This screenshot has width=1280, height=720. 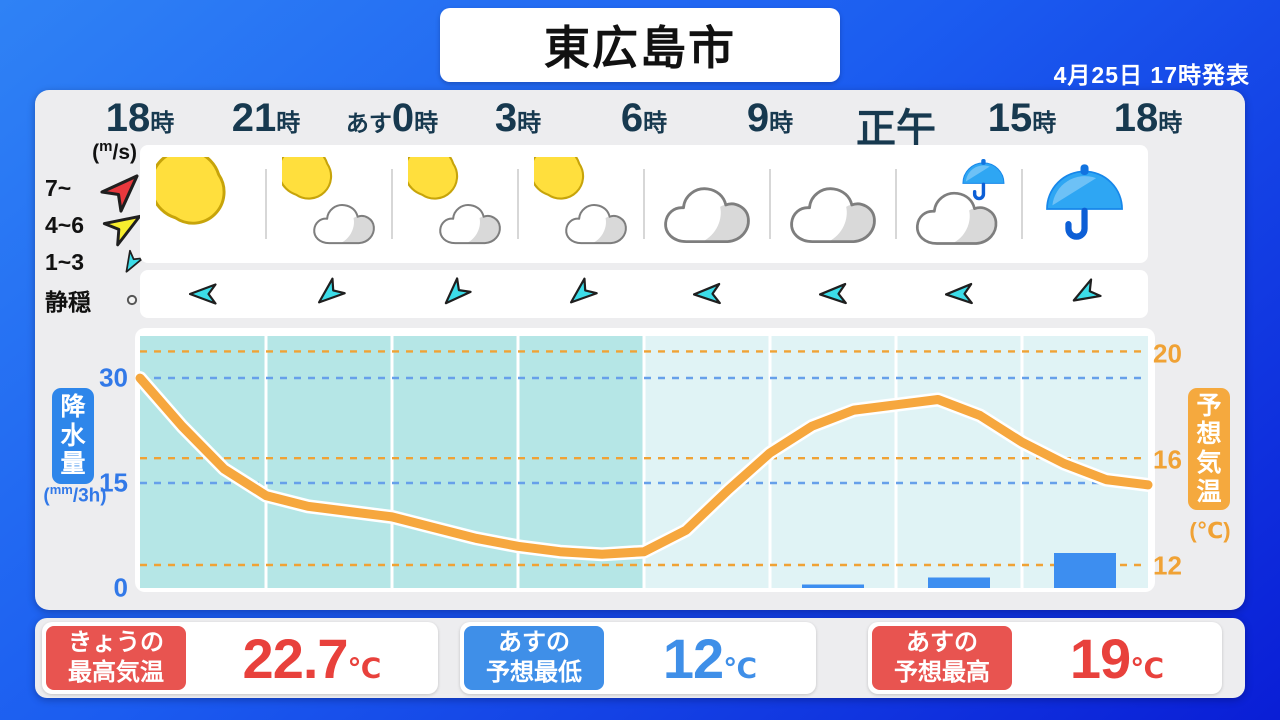 What do you see at coordinates (75, 494) in the screenshot?
I see `precip-axis-unit: (mm/3h)` at bounding box center [75, 494].